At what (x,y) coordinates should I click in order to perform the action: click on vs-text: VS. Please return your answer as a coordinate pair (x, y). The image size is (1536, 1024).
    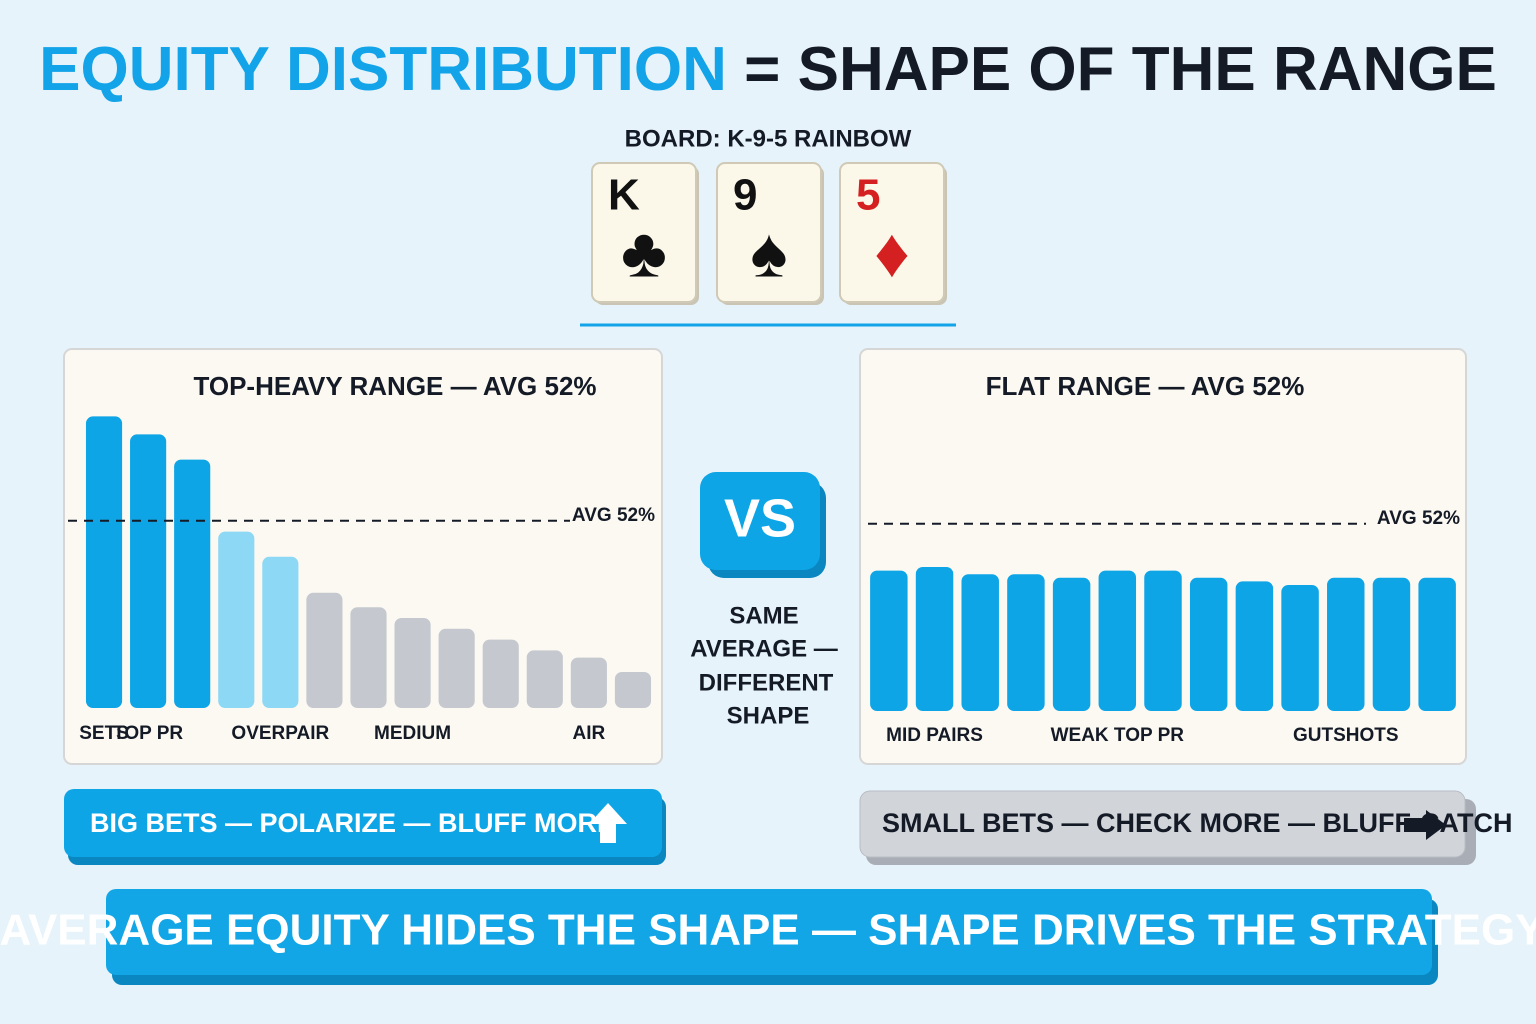
    Looking at the image, I should click on (760, 518).